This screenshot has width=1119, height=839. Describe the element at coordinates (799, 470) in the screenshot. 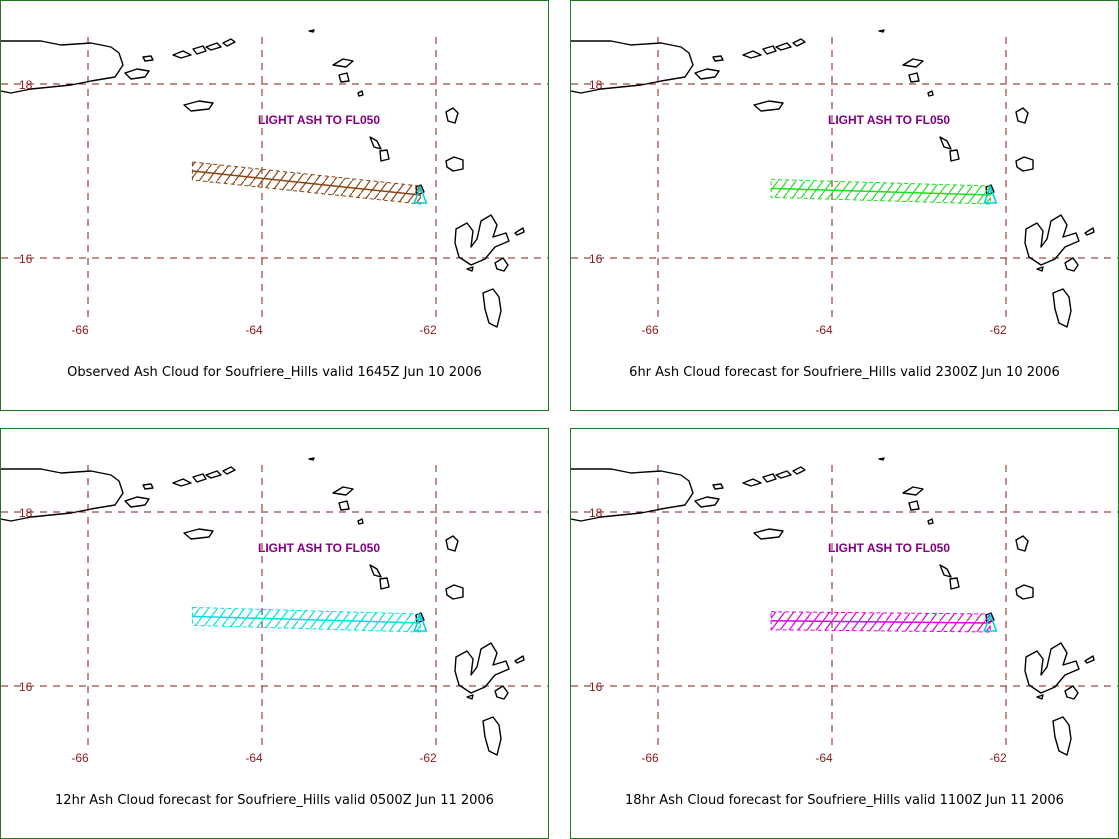

I see `coastline-virgin-gorda` at that location.